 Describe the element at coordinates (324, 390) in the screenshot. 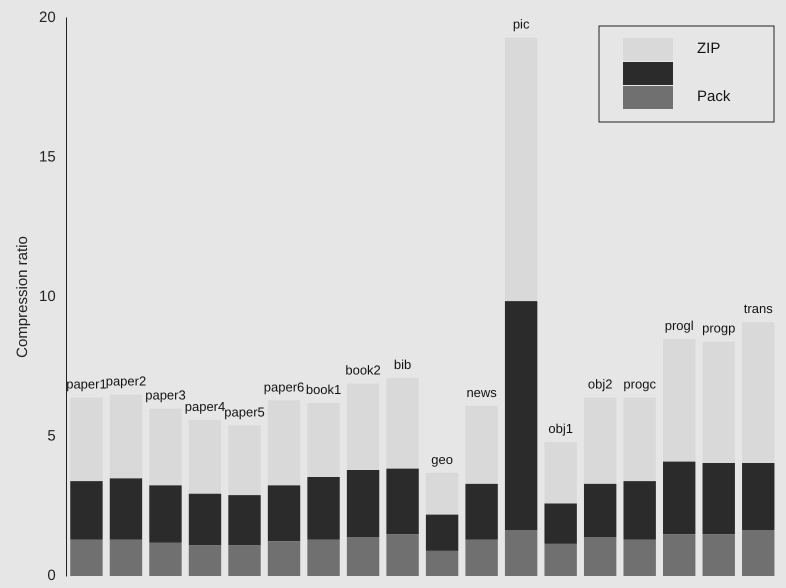

I see `x-tick-label: book1` at that location.